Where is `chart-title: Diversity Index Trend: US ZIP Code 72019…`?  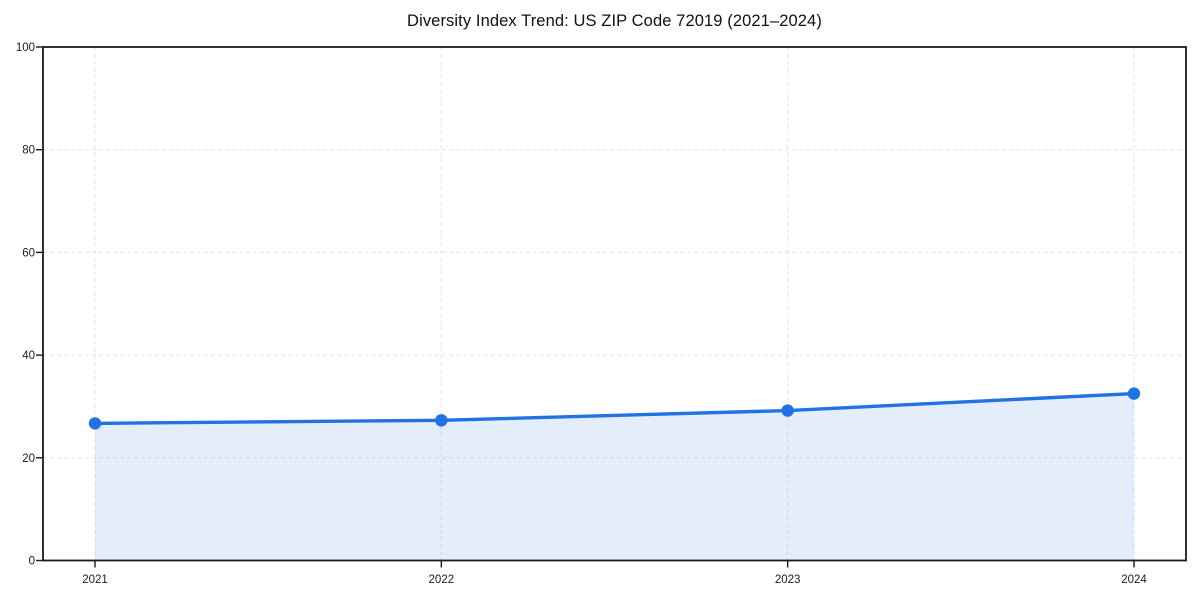
chart-title: Diversity Index Trend: US ZIP Code 72019… is located at coordinates (614, 21).